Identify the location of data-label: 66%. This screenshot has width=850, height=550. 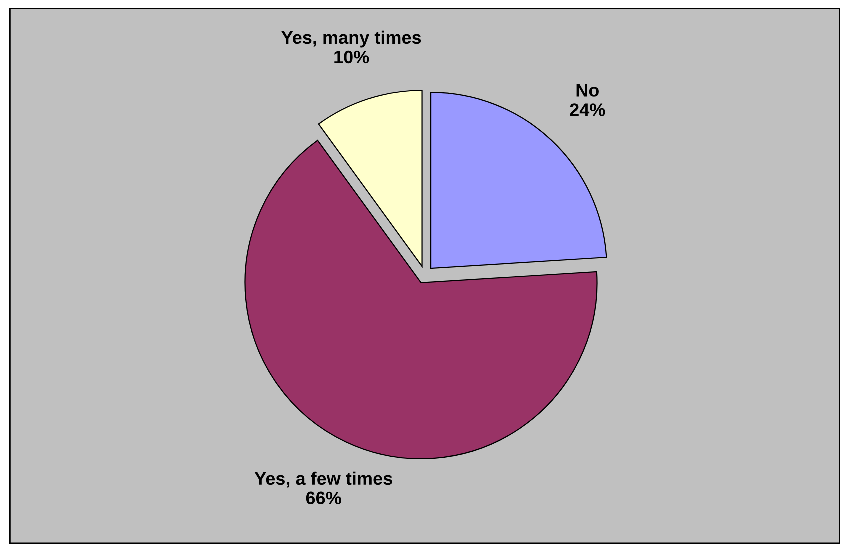
(324, 498).